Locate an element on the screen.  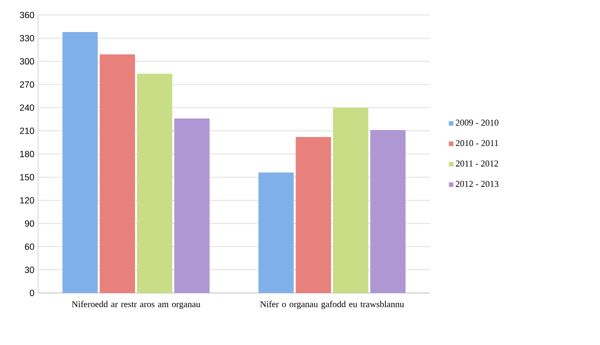
y-tick-label: 270 is located at coordinates (27, 84).